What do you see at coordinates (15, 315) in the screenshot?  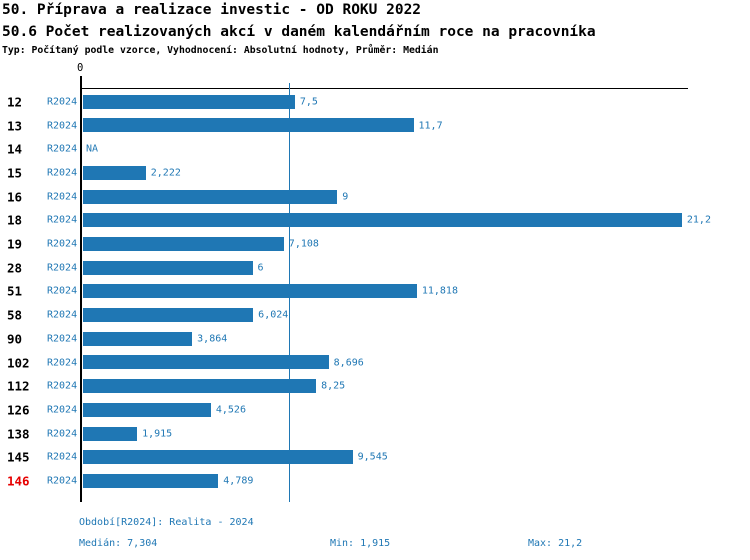 I see `row-id-label: 58` at bounding box center [15, 315].